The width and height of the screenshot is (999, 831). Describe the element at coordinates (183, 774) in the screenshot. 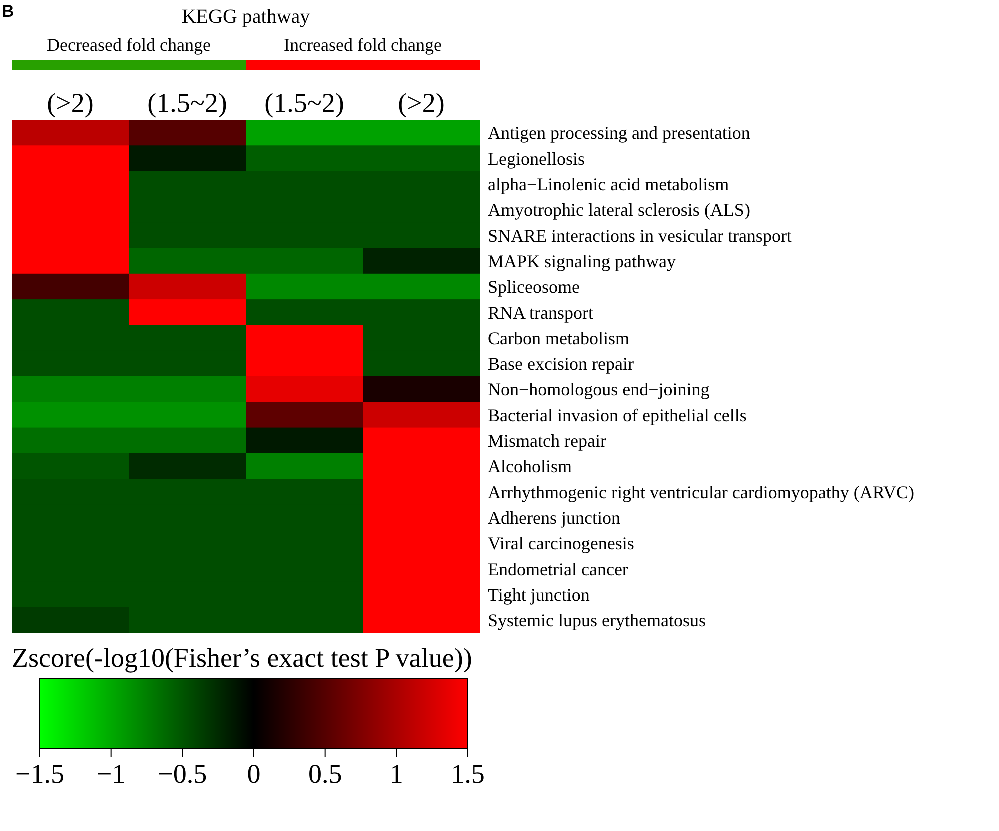

I see `color-bar-label: −0.5` at that location.